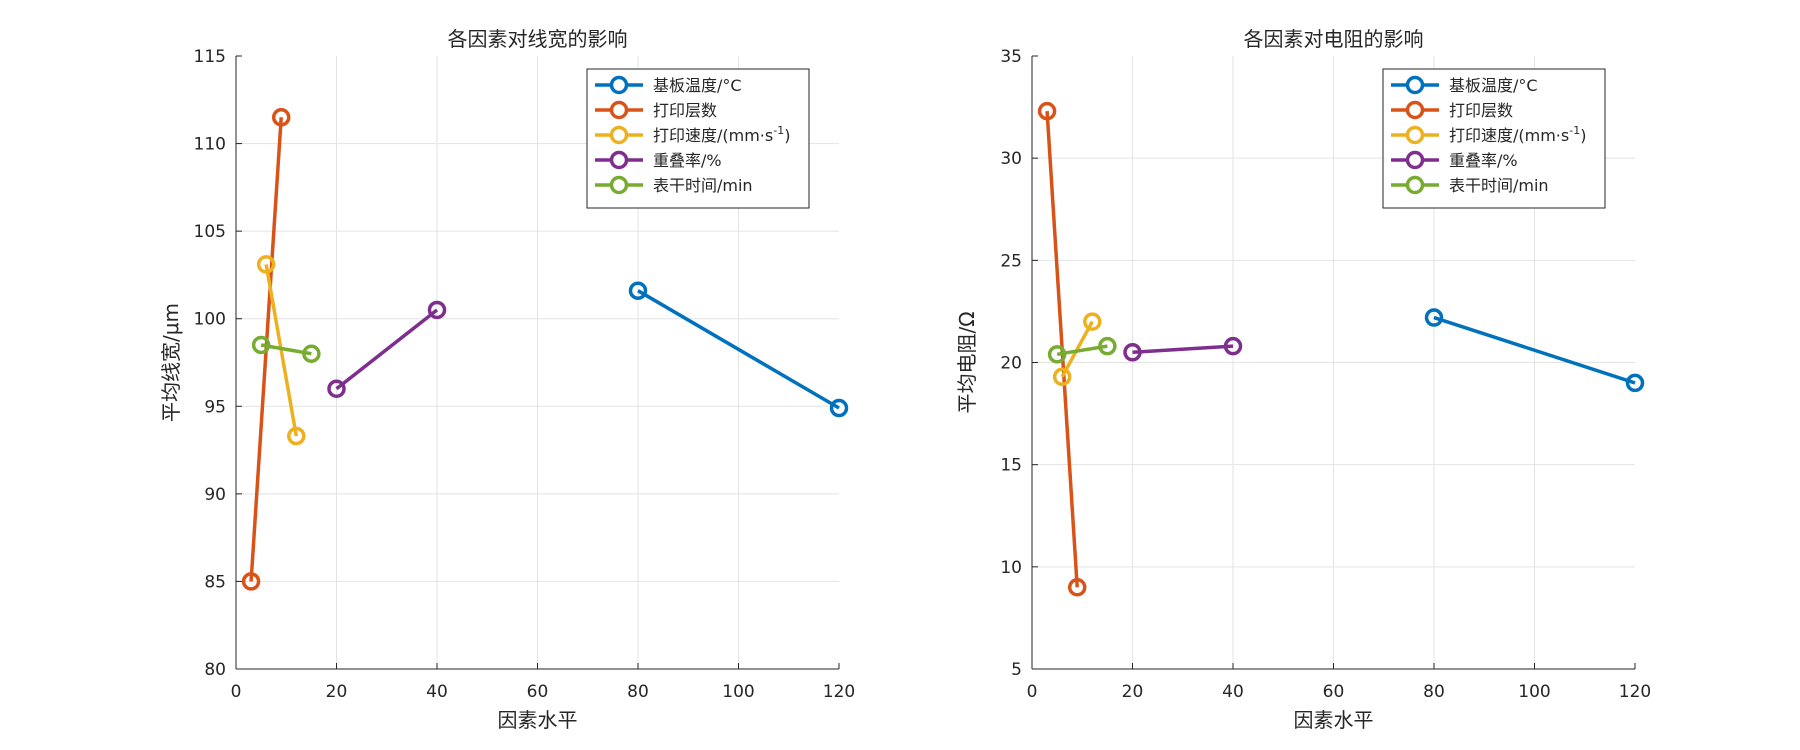  I want to click on y-tick-label: 20, so click(1011, 364).